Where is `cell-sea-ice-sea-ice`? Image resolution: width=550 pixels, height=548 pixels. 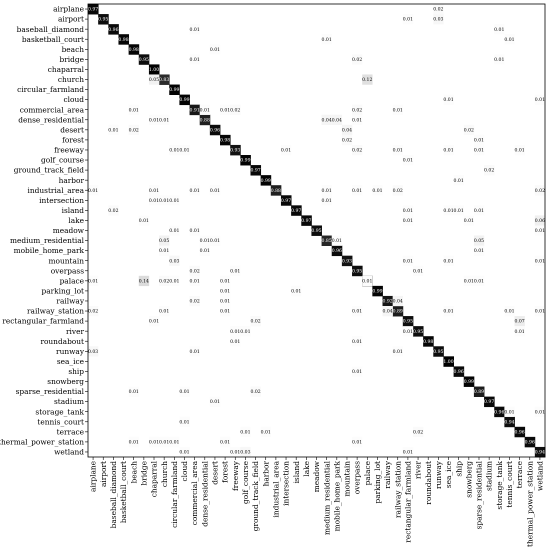 cell-sea-ice-sea-ice is located at coordinates (448, 361).